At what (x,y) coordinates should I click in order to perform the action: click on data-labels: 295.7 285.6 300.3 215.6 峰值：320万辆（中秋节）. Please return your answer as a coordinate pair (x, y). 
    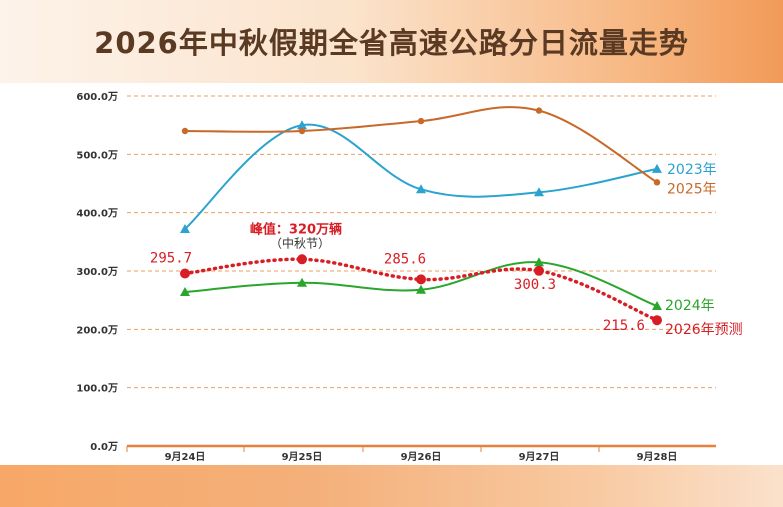
    Looking at the image, I should click on (397, 277).